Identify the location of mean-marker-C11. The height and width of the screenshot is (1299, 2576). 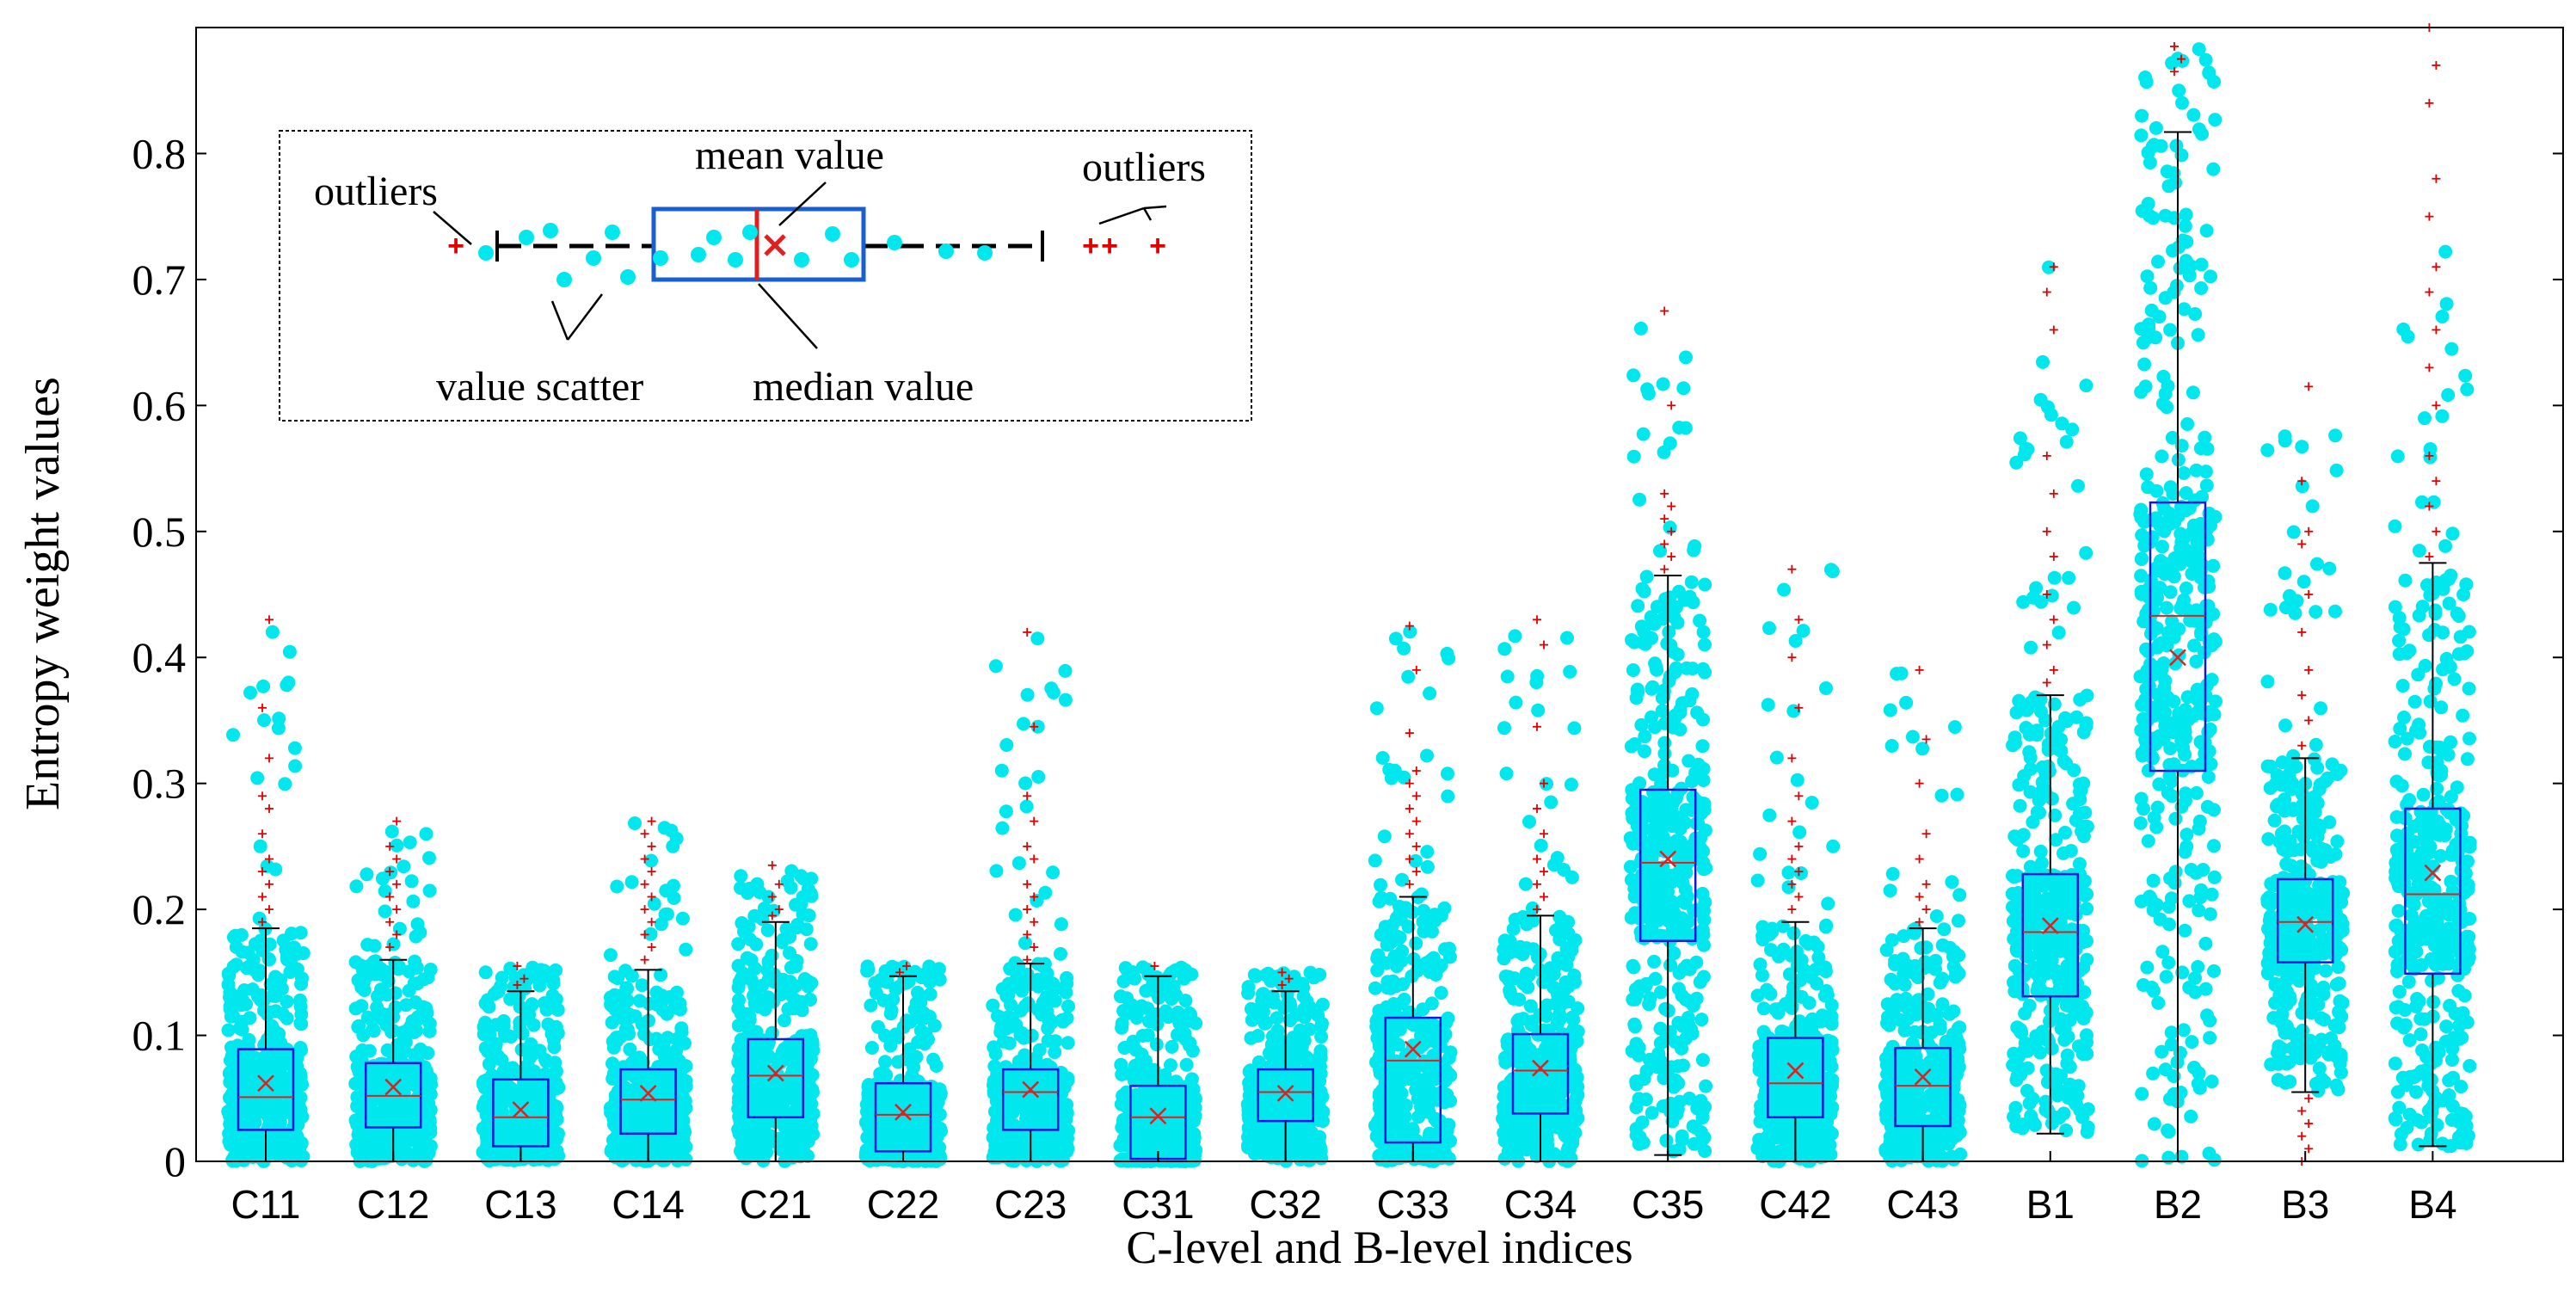
(265, 1083).